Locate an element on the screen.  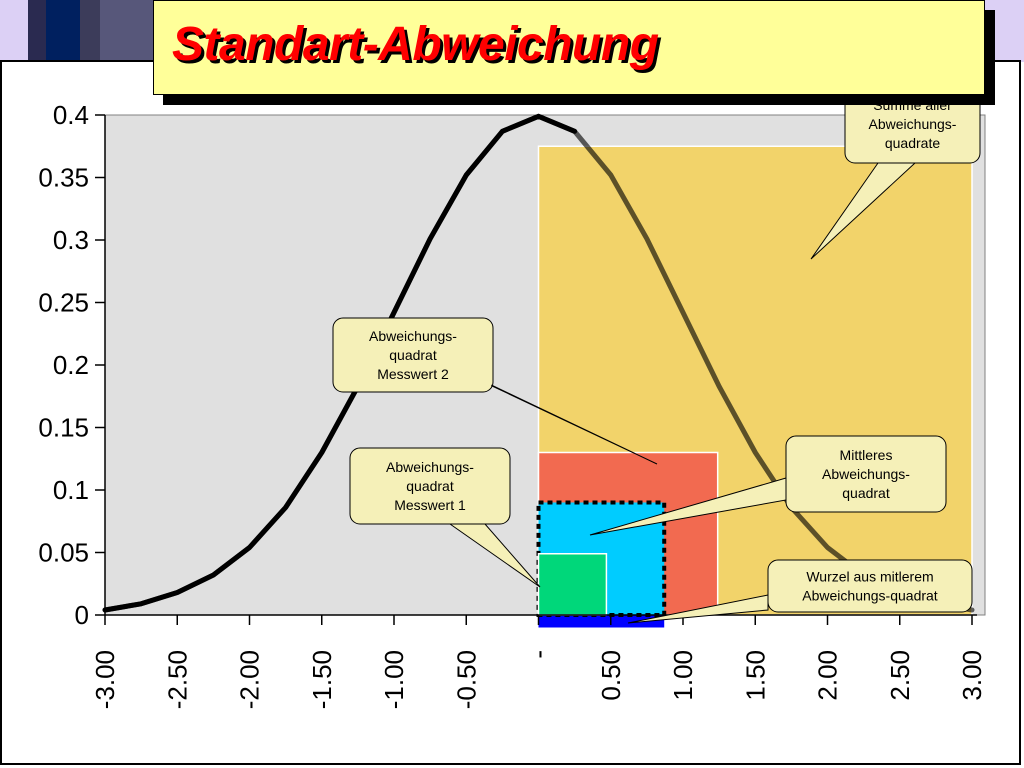
callout-mean-square-text: quadrat is located at coordinates (866, 493).